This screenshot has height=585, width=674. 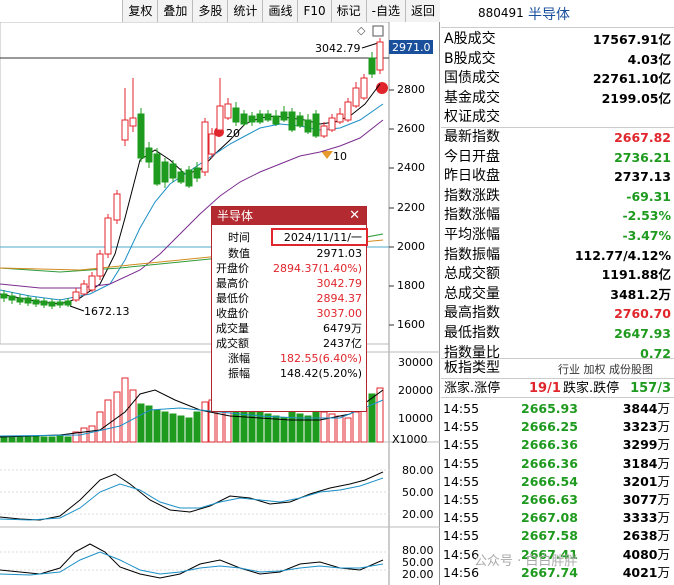 I want to click on tick-row: 14:55 2666.36 3299万, so click(x=557, y=445).